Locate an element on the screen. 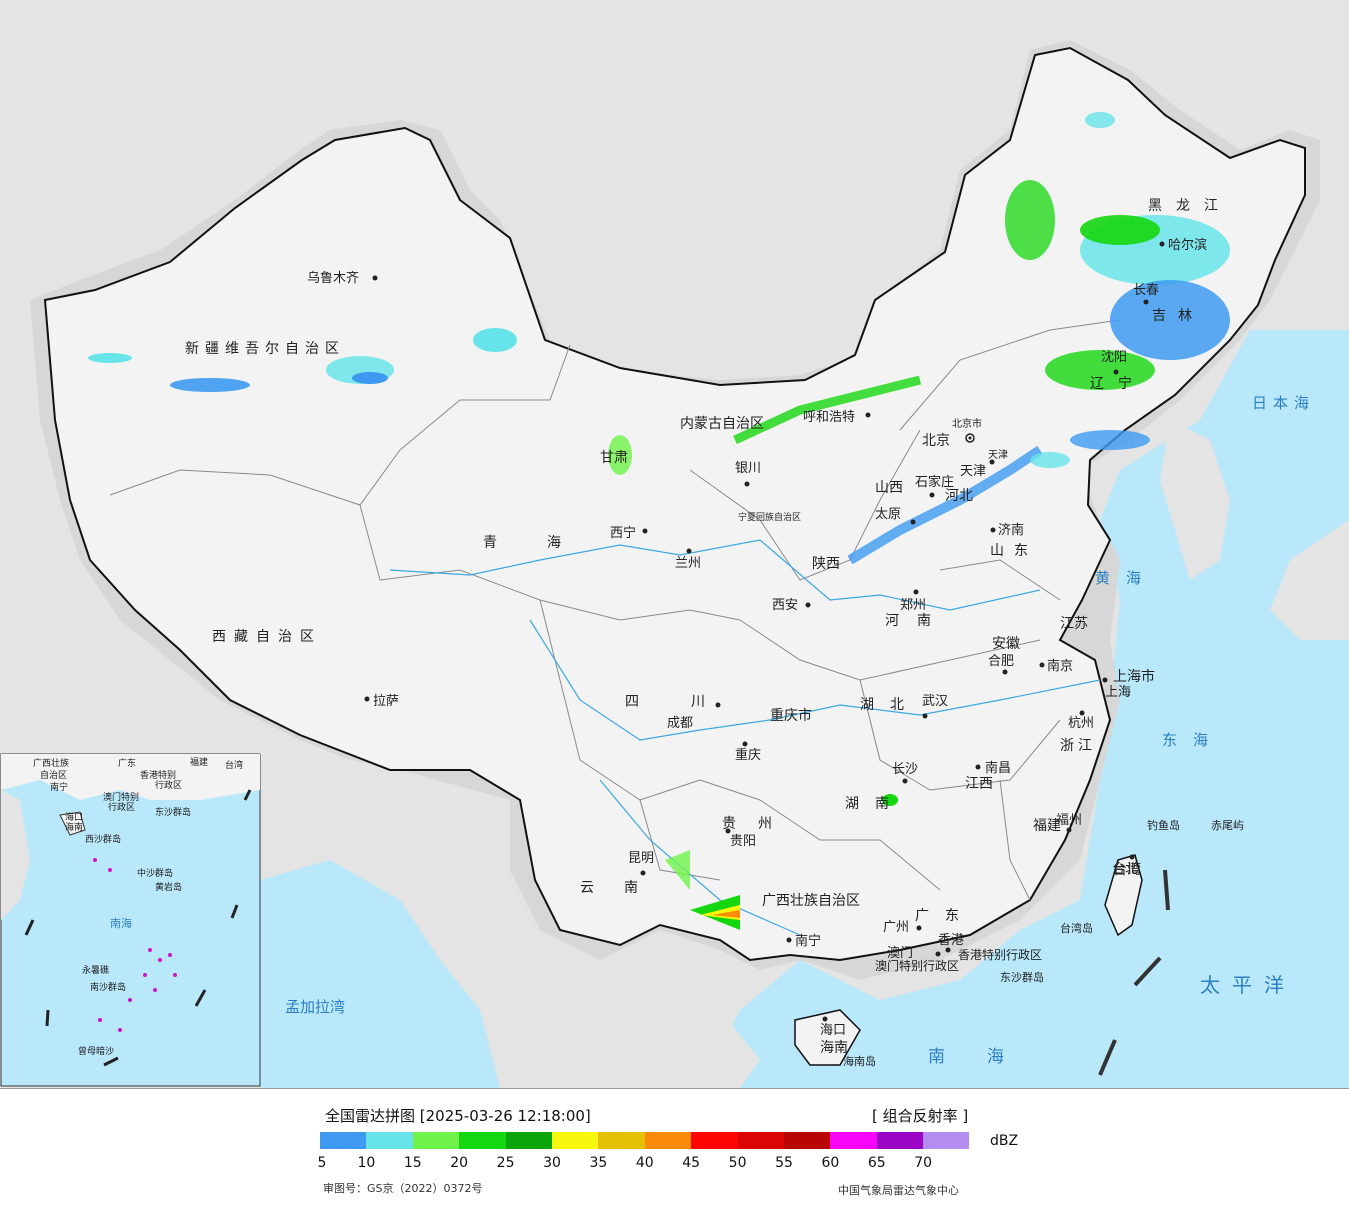 This screenshot has height=1209, width=1349. inset-nansha: 南沙群岛 is located at coordinates (108, 987).